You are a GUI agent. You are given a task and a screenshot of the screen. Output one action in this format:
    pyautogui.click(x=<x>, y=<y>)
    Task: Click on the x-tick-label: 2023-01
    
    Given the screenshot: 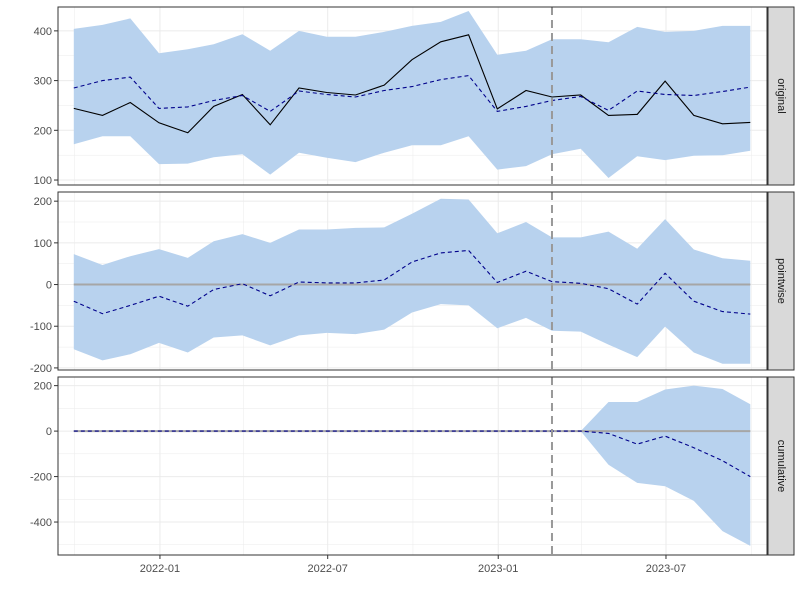 What is the action you would take?
    pyautogui.click(x=498, y=569)
    